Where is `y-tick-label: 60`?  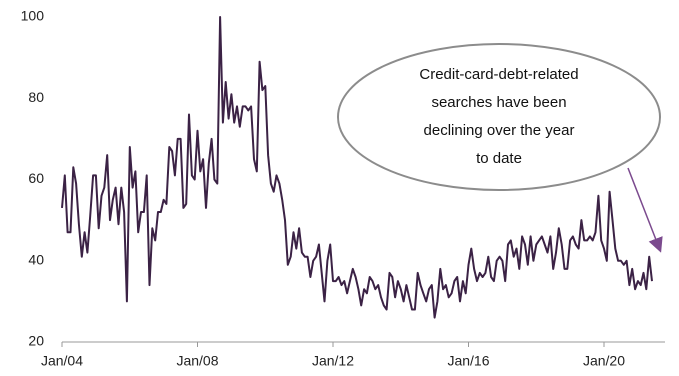 y-tick-label: 60 is located at coordinates (36, 178).